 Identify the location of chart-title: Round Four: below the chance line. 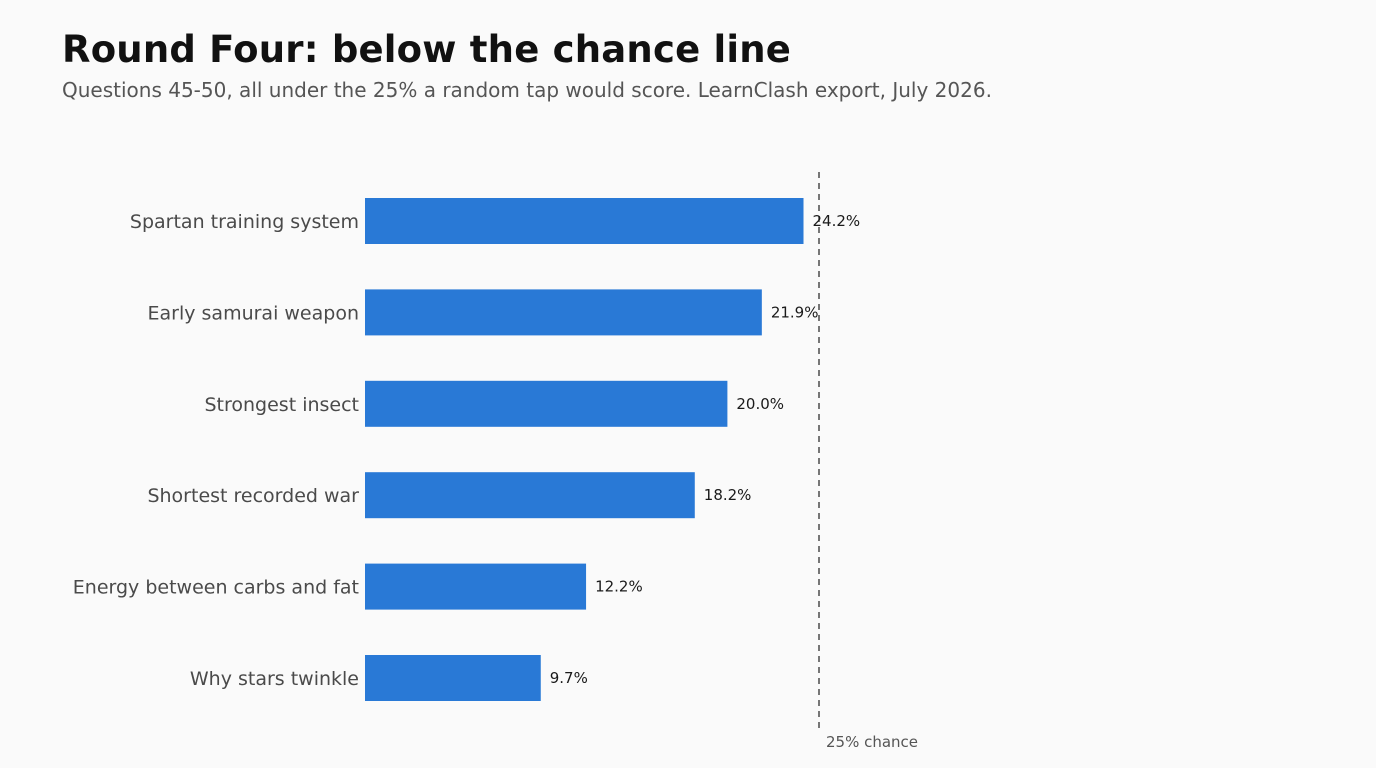
(427, 49).